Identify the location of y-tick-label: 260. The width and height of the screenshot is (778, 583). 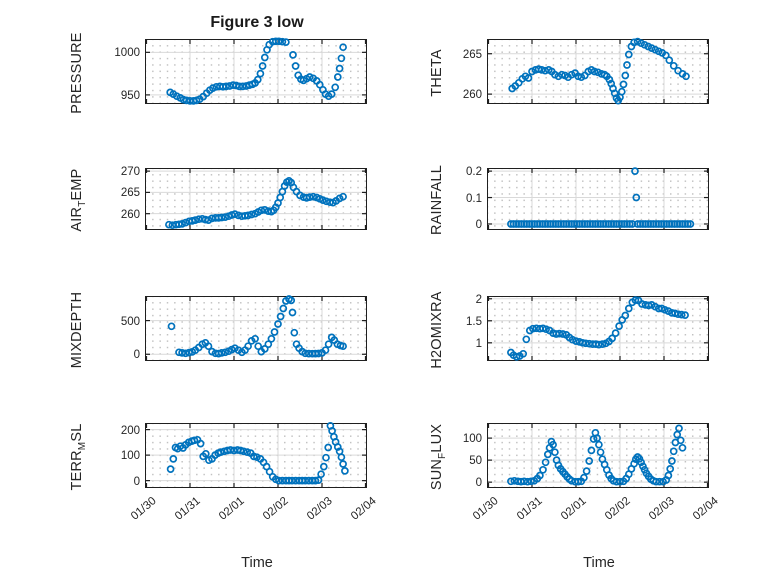
(130, 214).